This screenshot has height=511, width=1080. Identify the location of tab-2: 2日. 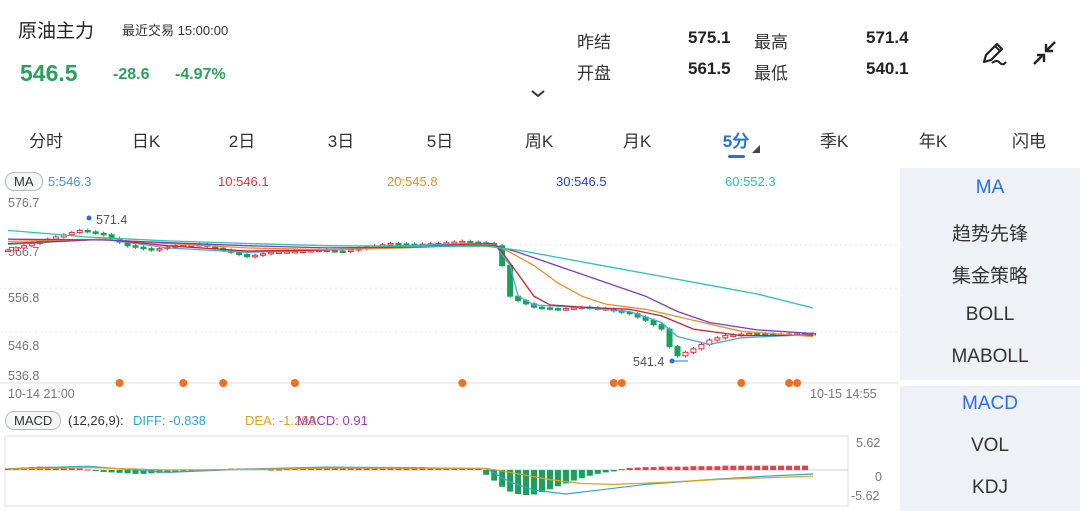
(242, 141).